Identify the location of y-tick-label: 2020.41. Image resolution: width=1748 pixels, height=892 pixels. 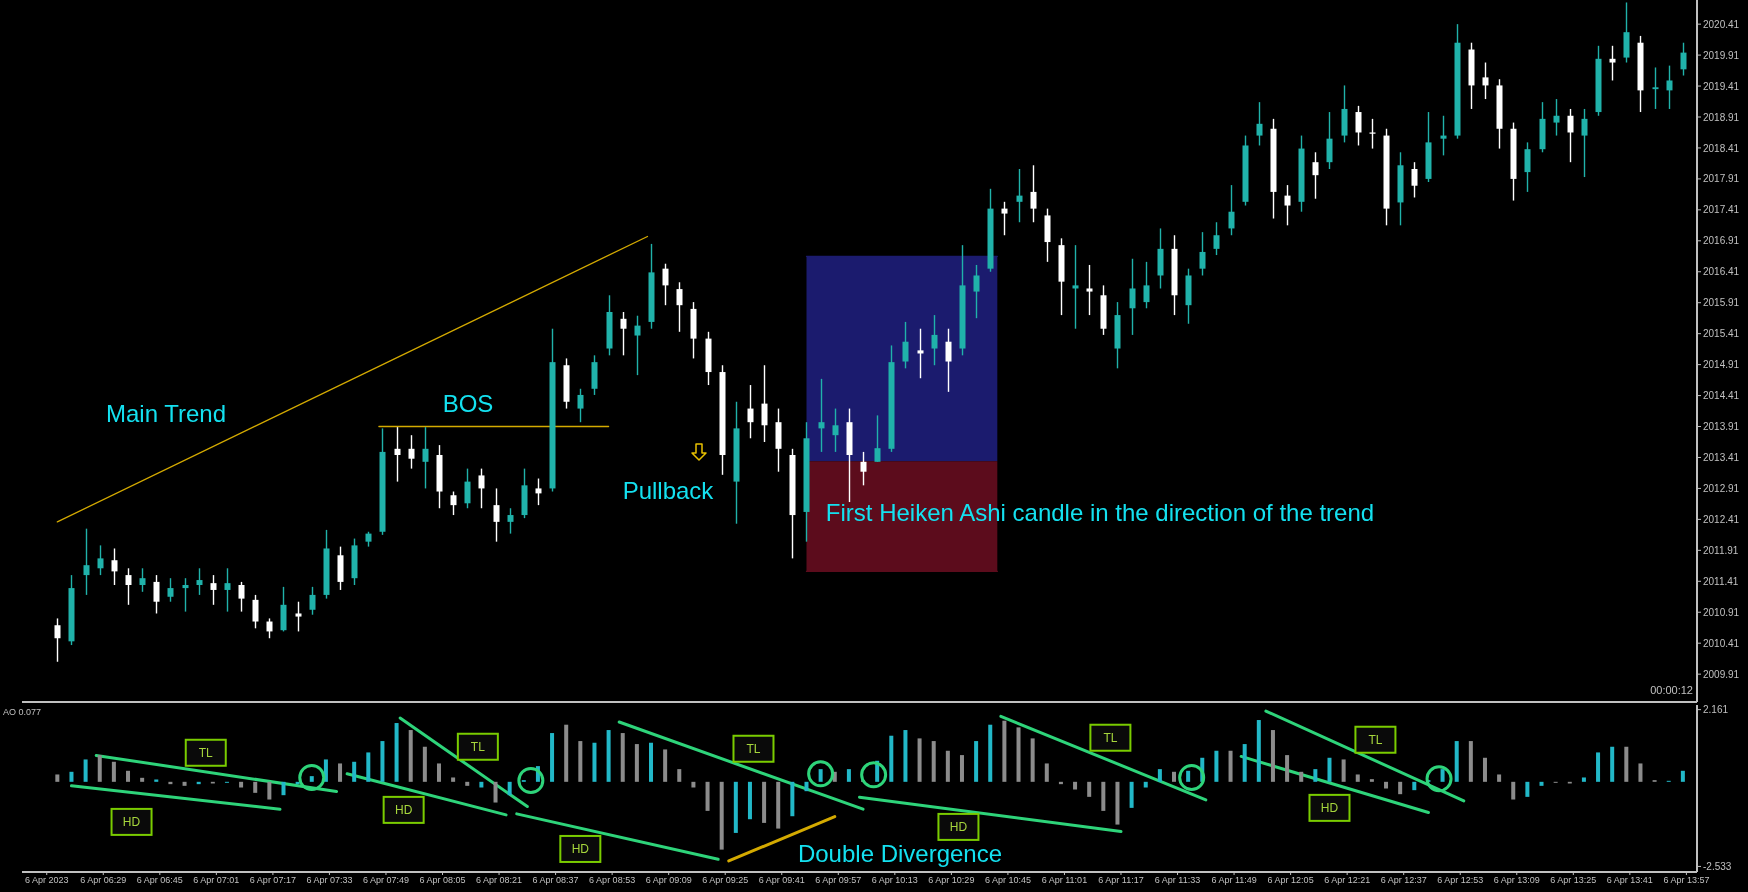
(1721, 24).